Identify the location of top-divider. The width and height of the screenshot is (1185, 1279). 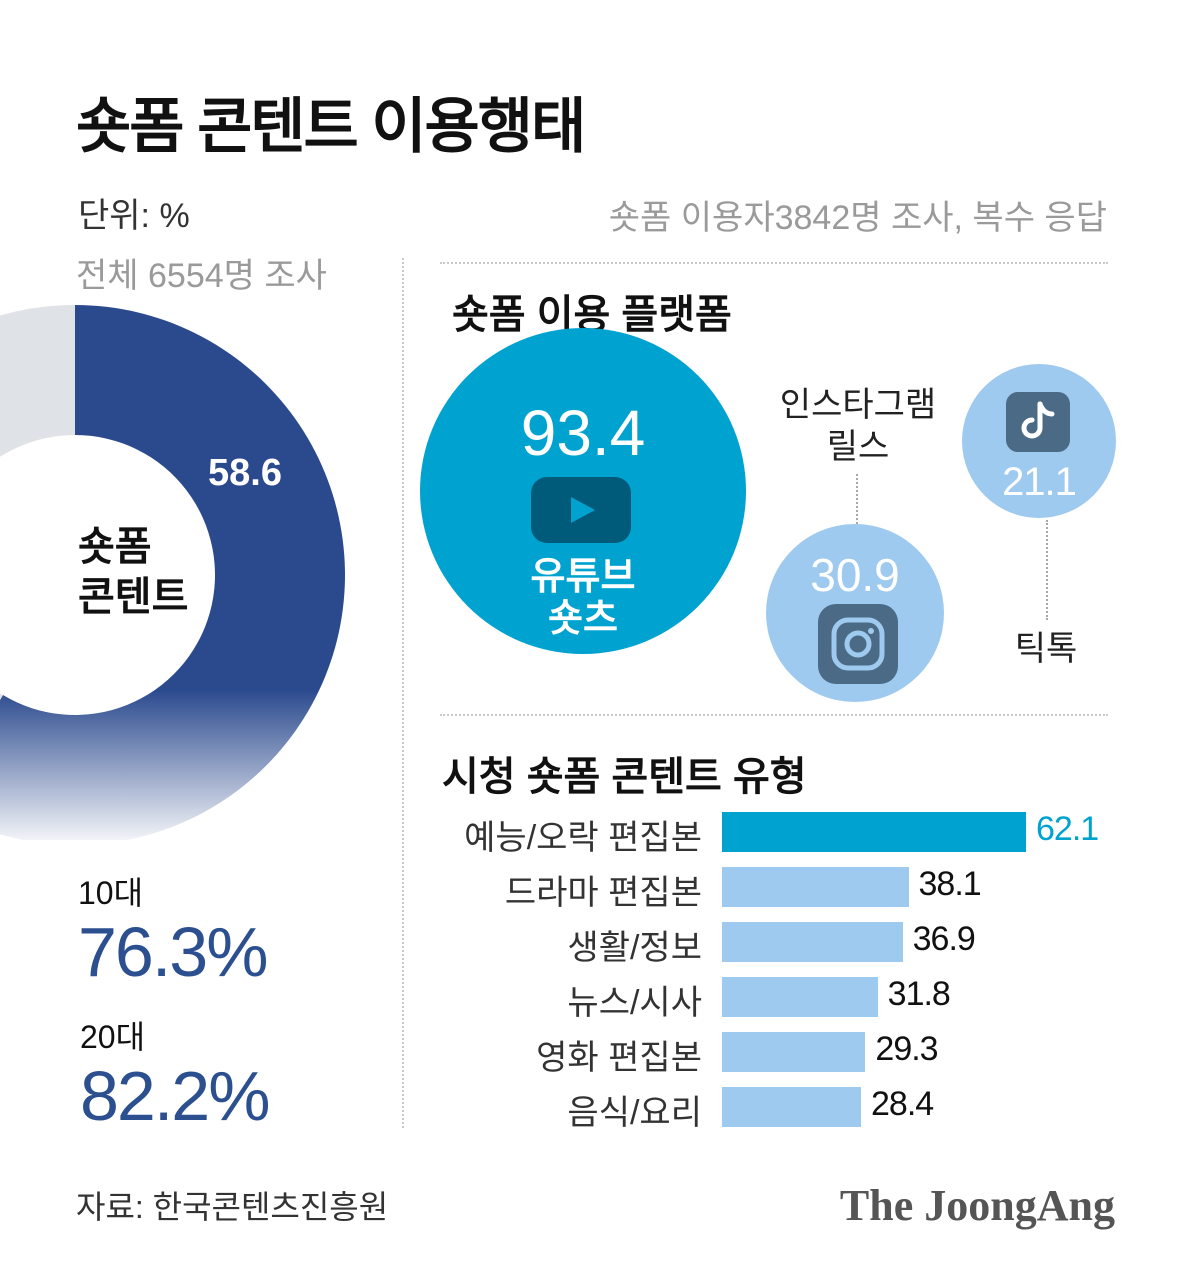
(774, 263).